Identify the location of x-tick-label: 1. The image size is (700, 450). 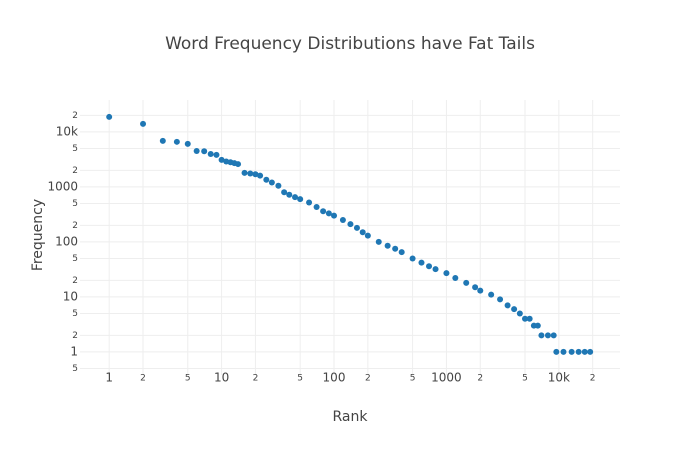
(109, 378).